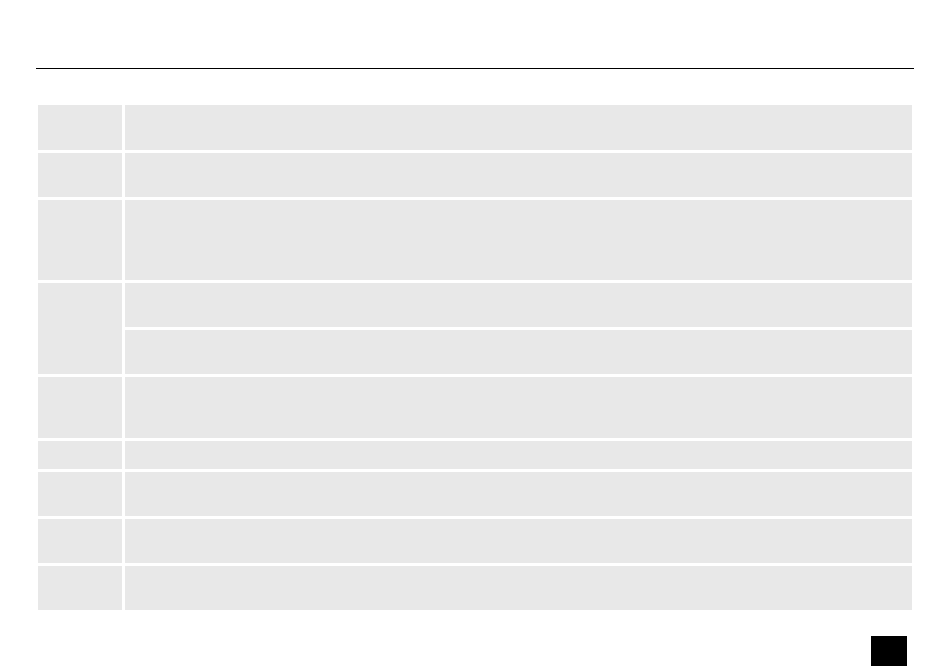 The image size is (950, 670). What do you see at coordinates (475, 68) in the screenshot?
I see `header-rule` at bounding box center [475, 68].